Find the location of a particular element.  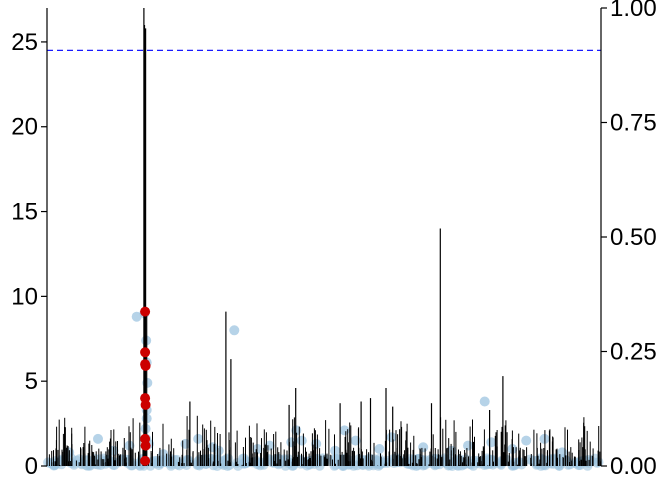

right-tick-label: 0.75 is located at coordinates (633, 123).